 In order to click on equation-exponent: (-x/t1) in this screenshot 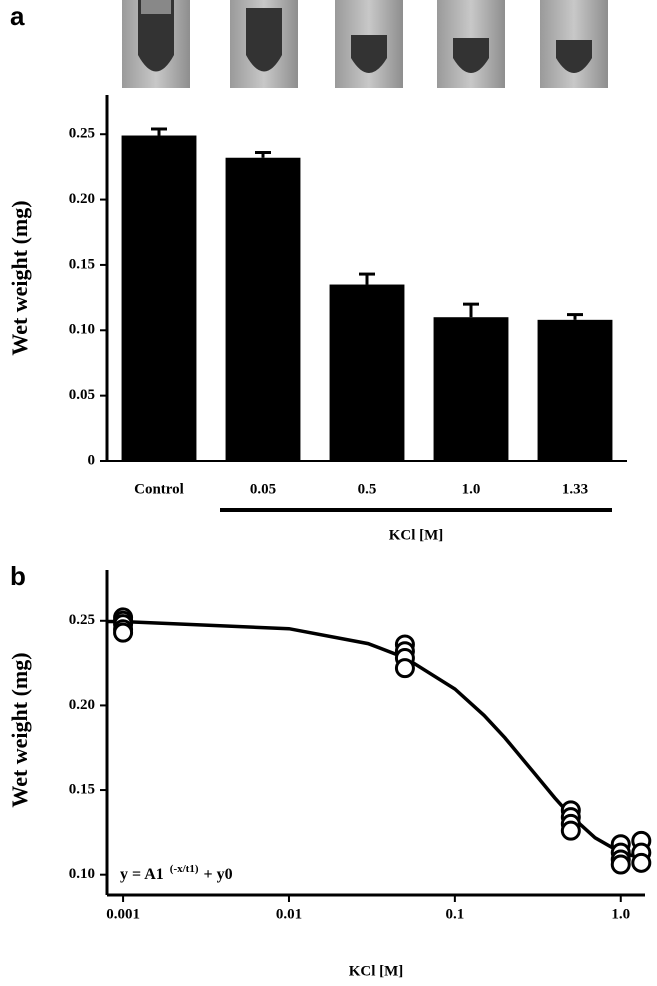, I will do `click(184, 869)`.